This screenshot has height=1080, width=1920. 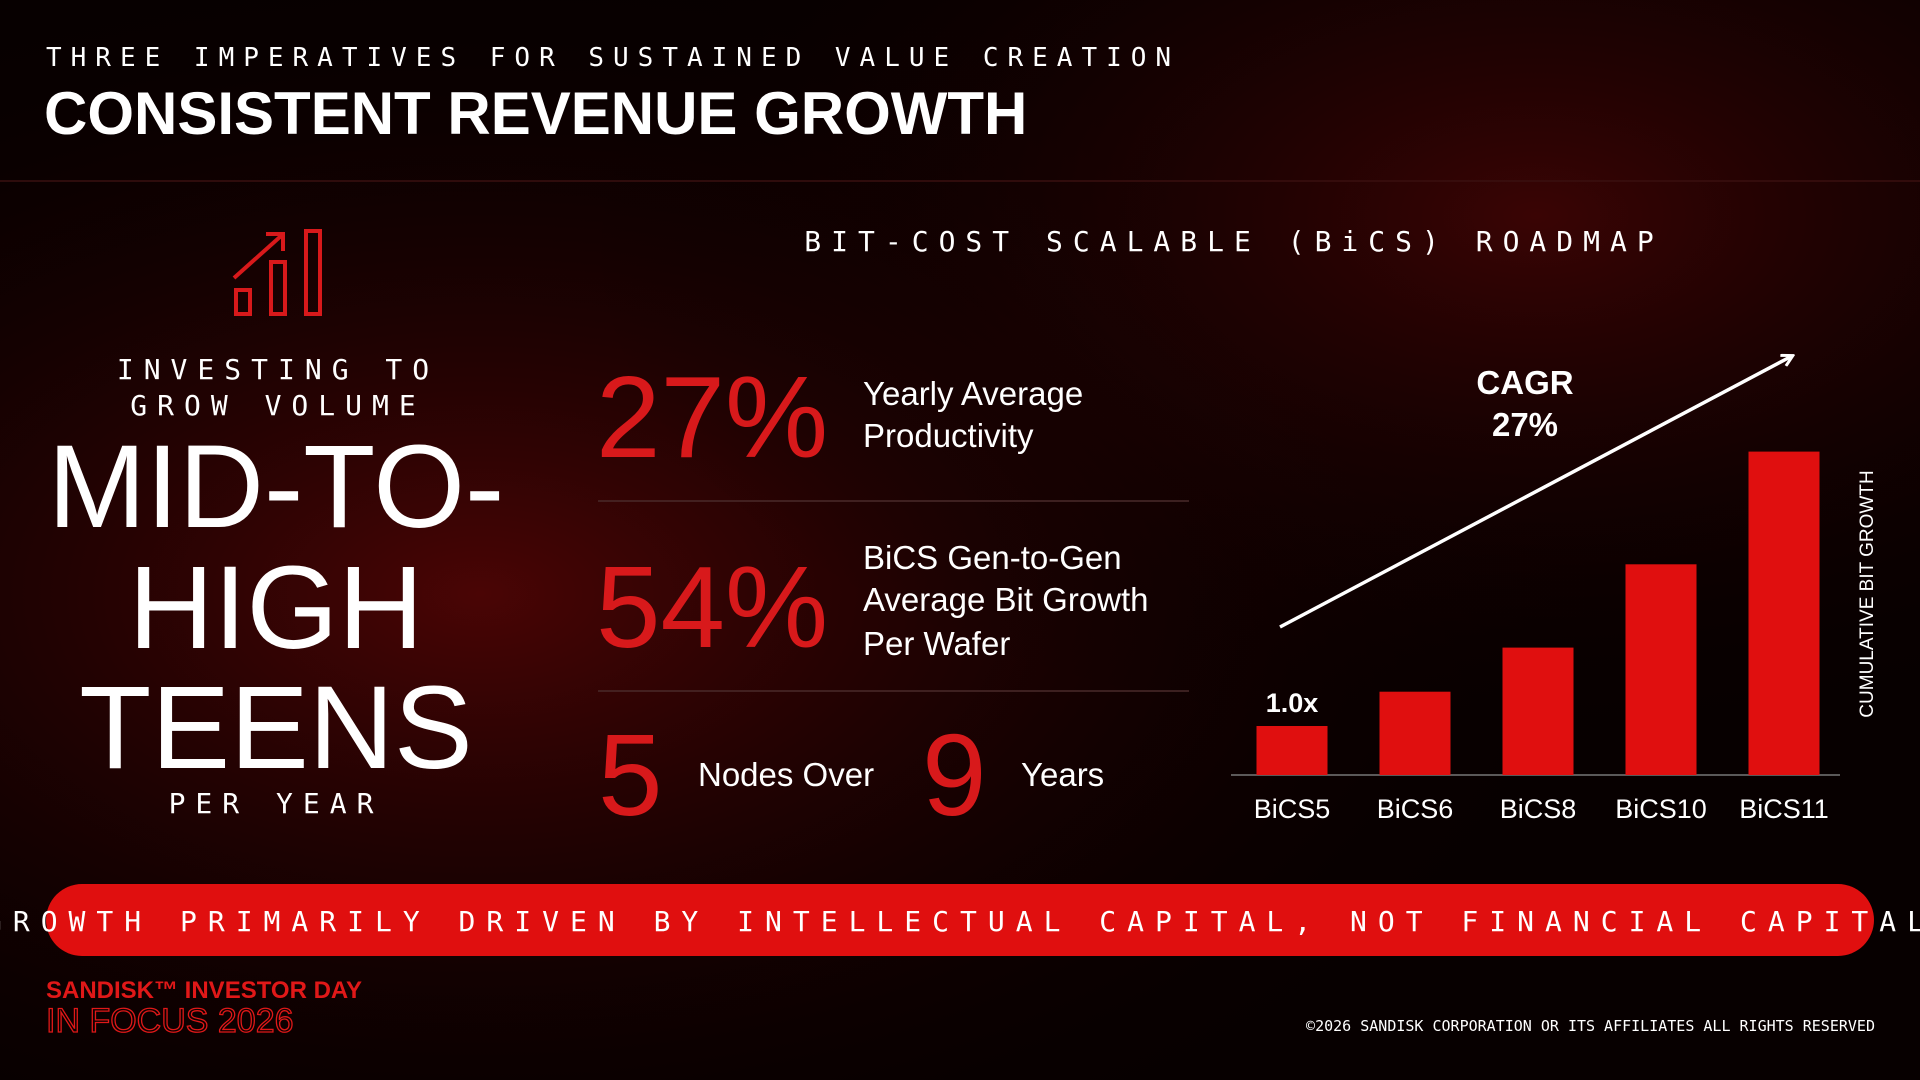 I want to click on title: CONSISTENT REVENUE GROWTH, so click(x=535, y=113).